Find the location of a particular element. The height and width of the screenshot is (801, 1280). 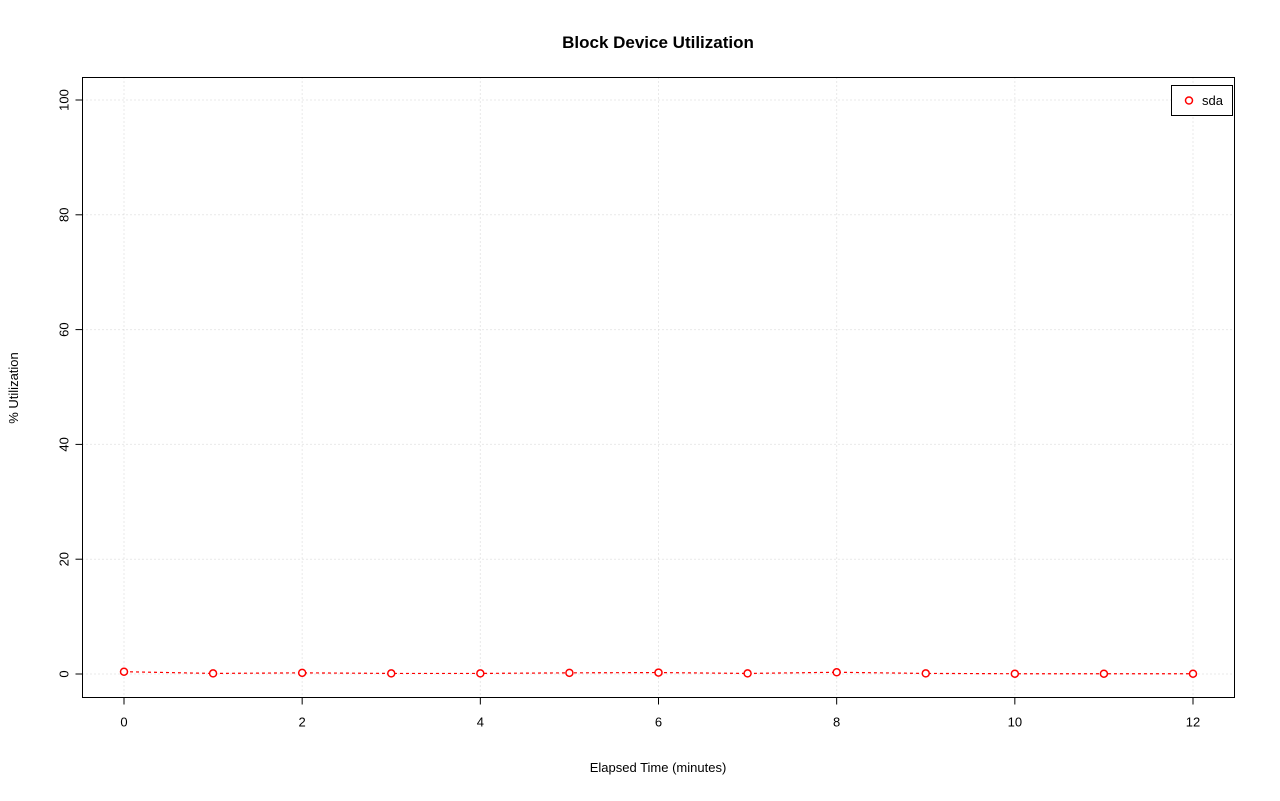

y-tick-label: 20 is located at coordinates (64, 559).